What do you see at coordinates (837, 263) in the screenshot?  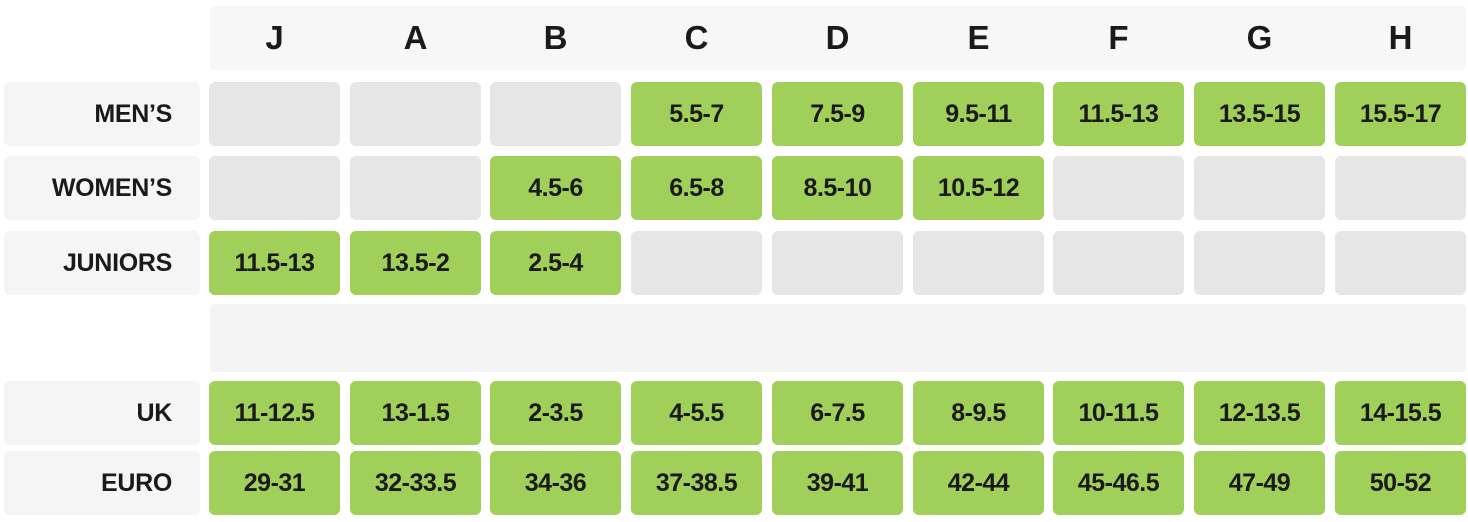 I see `size-cell-juniors-d` at bounding box center [837, 263].